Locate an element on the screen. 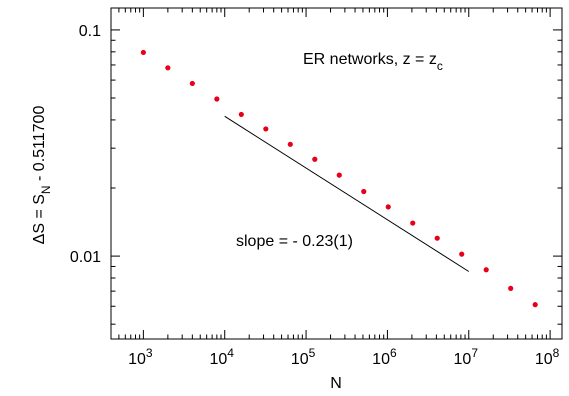 The image size is (569, 396). x-axis-label: N is located at coordinates (336, 383).